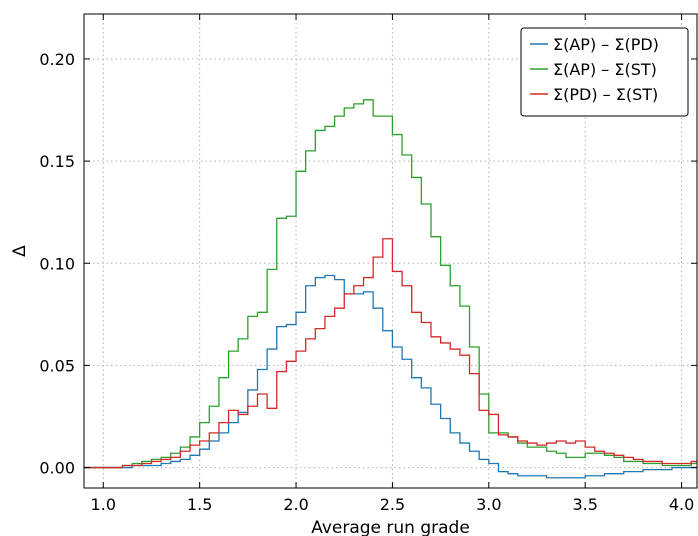  What do you see at coordinates (57, 161) in the screenshot?
I see `y-tick-label: 0.15` at bounding box center [57, 161].